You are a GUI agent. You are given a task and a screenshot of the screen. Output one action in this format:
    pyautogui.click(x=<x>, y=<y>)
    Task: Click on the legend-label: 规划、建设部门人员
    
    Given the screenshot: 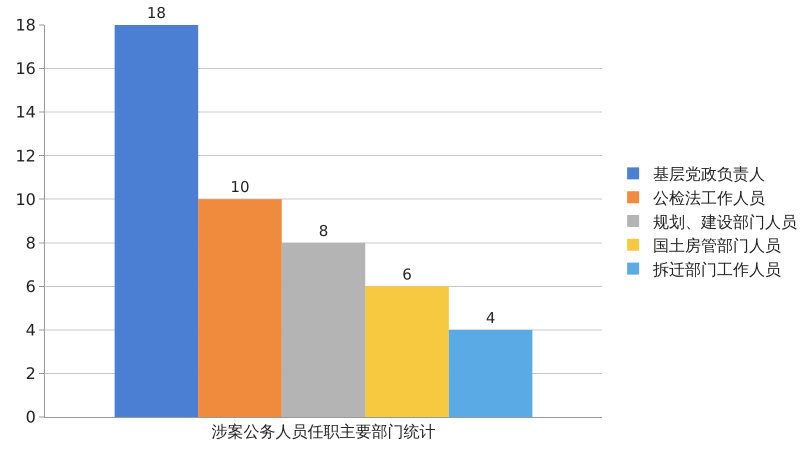 What is the action you would take?
    pyautogui.click(x=725, y=222)
    